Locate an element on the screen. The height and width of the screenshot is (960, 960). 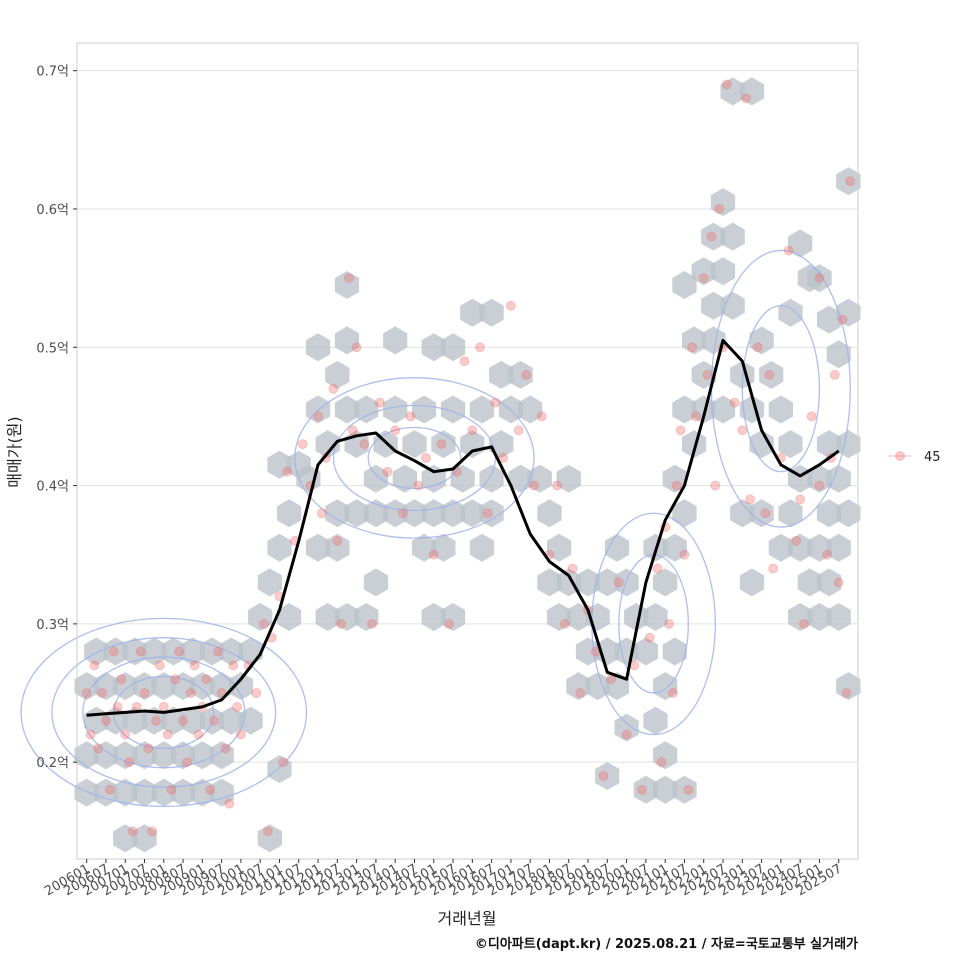
x-axis-title: 거래년월 is located at coordinates (467, 918).